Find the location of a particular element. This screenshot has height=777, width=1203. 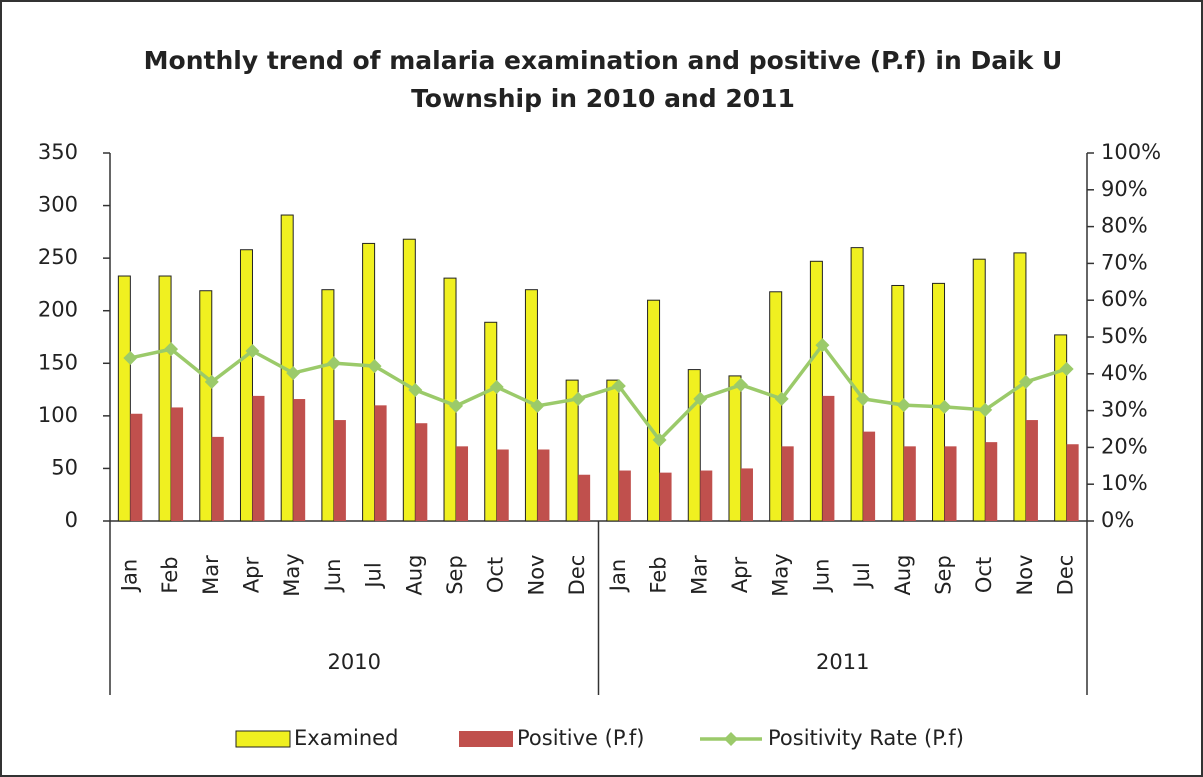

y2-tick-label: 20% is located at coordinates (1124, 446).